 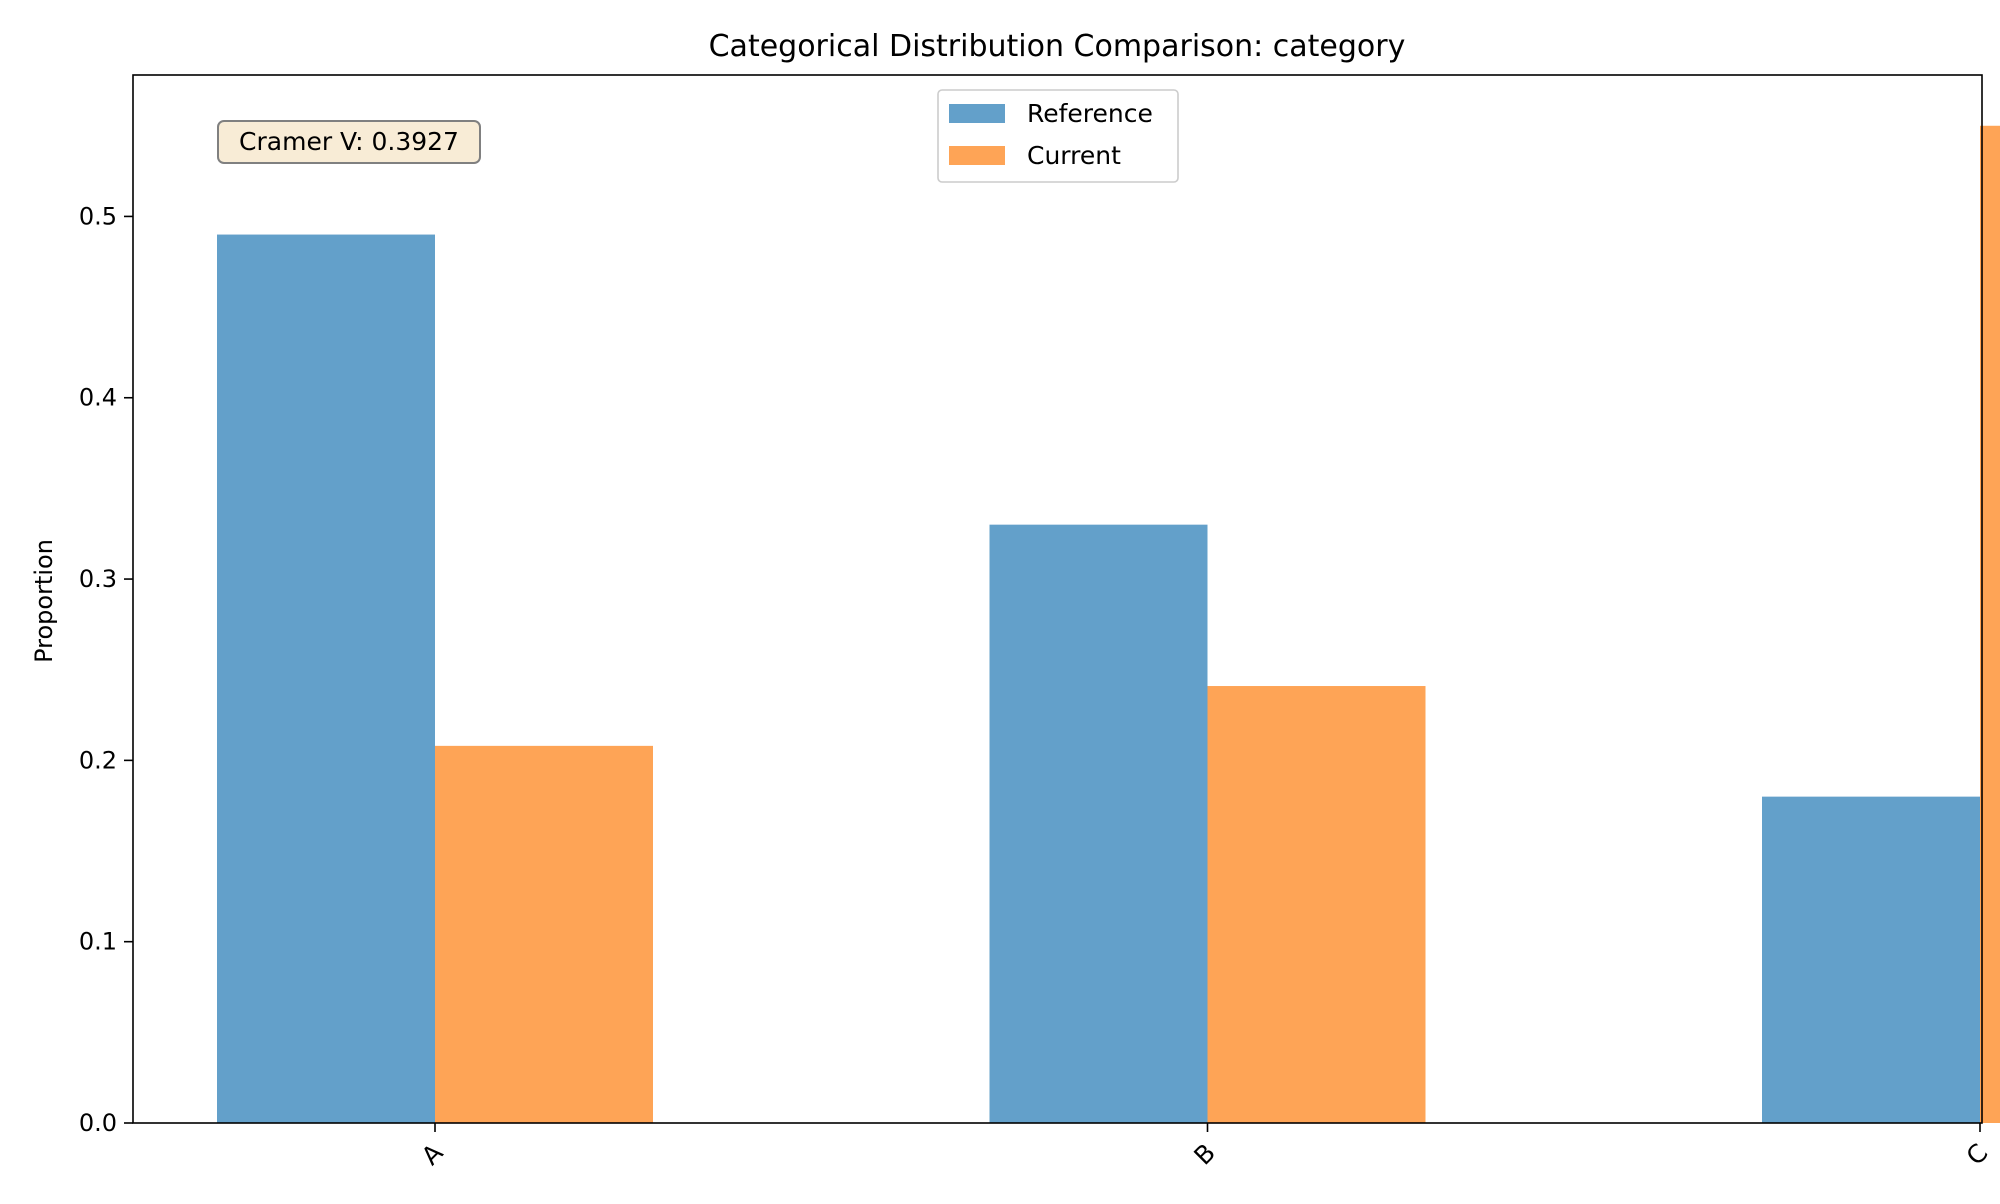 What do you see at coordinates (98, 398) in the screenshot?
I see `y-tick-label: 0.4` at bounding box center [98, 398].